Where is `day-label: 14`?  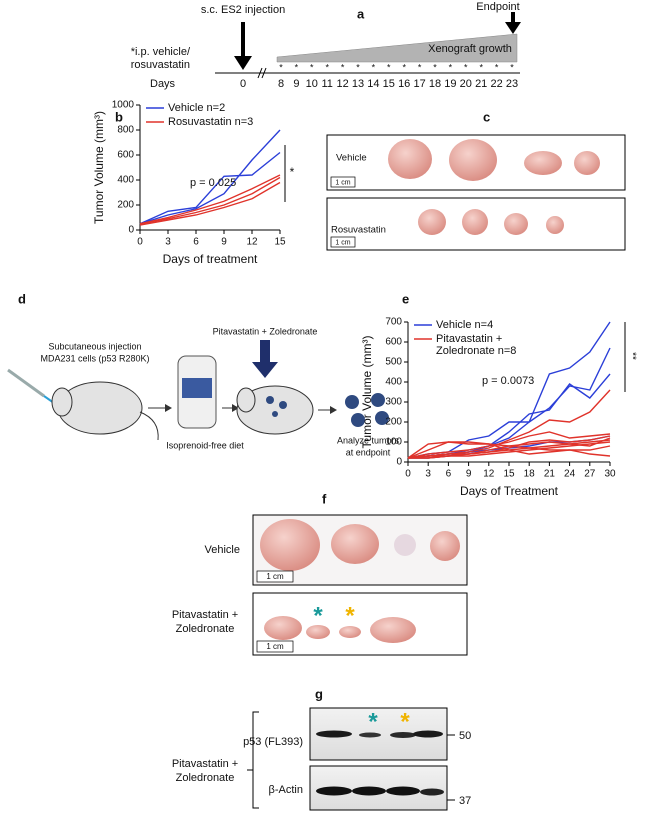
day-label: 14 is located at coordinates (373, 84).